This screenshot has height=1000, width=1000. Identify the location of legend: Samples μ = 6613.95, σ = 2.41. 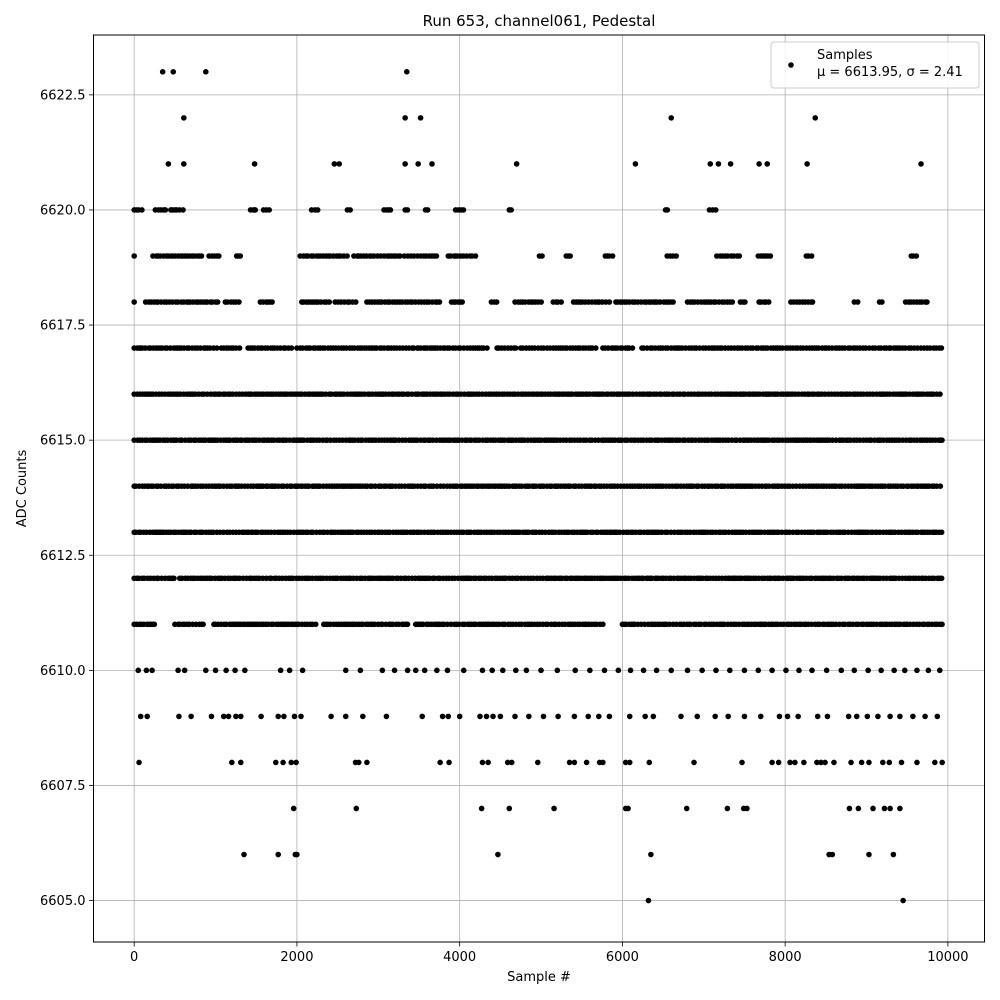
(875, 65).